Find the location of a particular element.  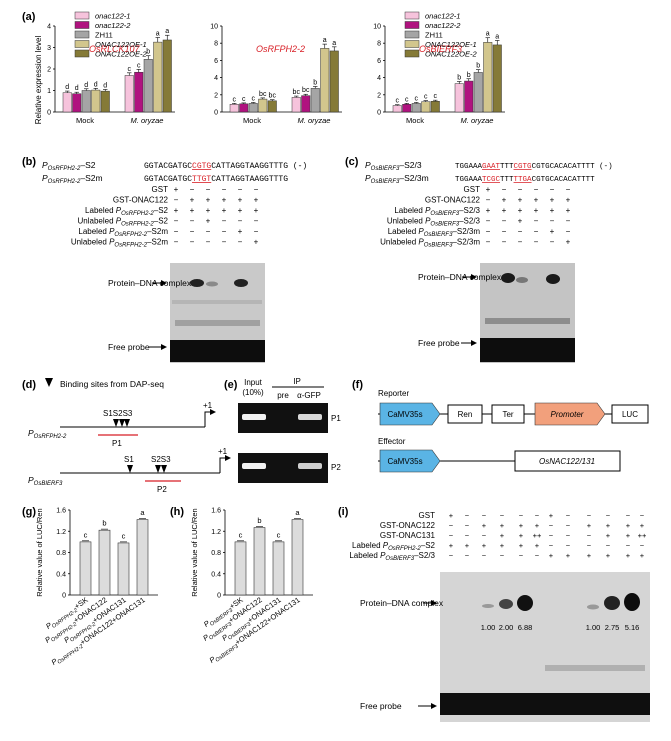

emsa-sign: ++ is located at coordinates (642, 535).